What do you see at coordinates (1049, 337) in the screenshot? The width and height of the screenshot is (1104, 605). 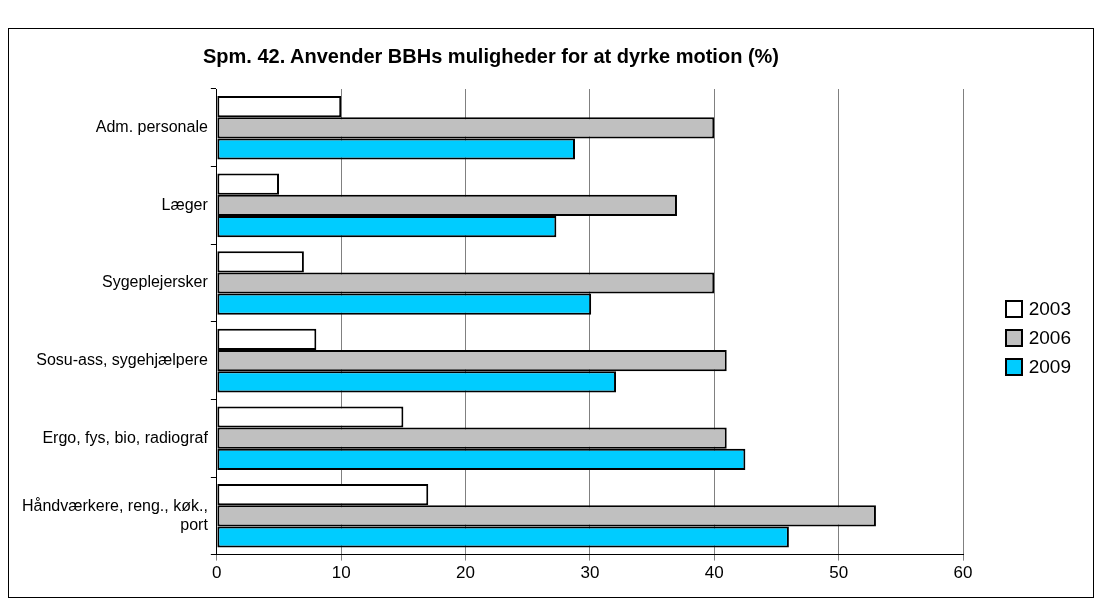 I see `legend-label: 2006` at bounding box center [1049, 337].